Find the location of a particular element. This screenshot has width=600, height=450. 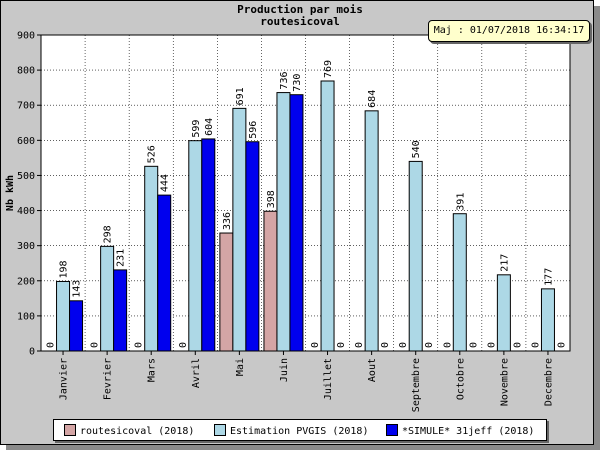

y-tick-label: 600 is located at coordinates (26, 141).